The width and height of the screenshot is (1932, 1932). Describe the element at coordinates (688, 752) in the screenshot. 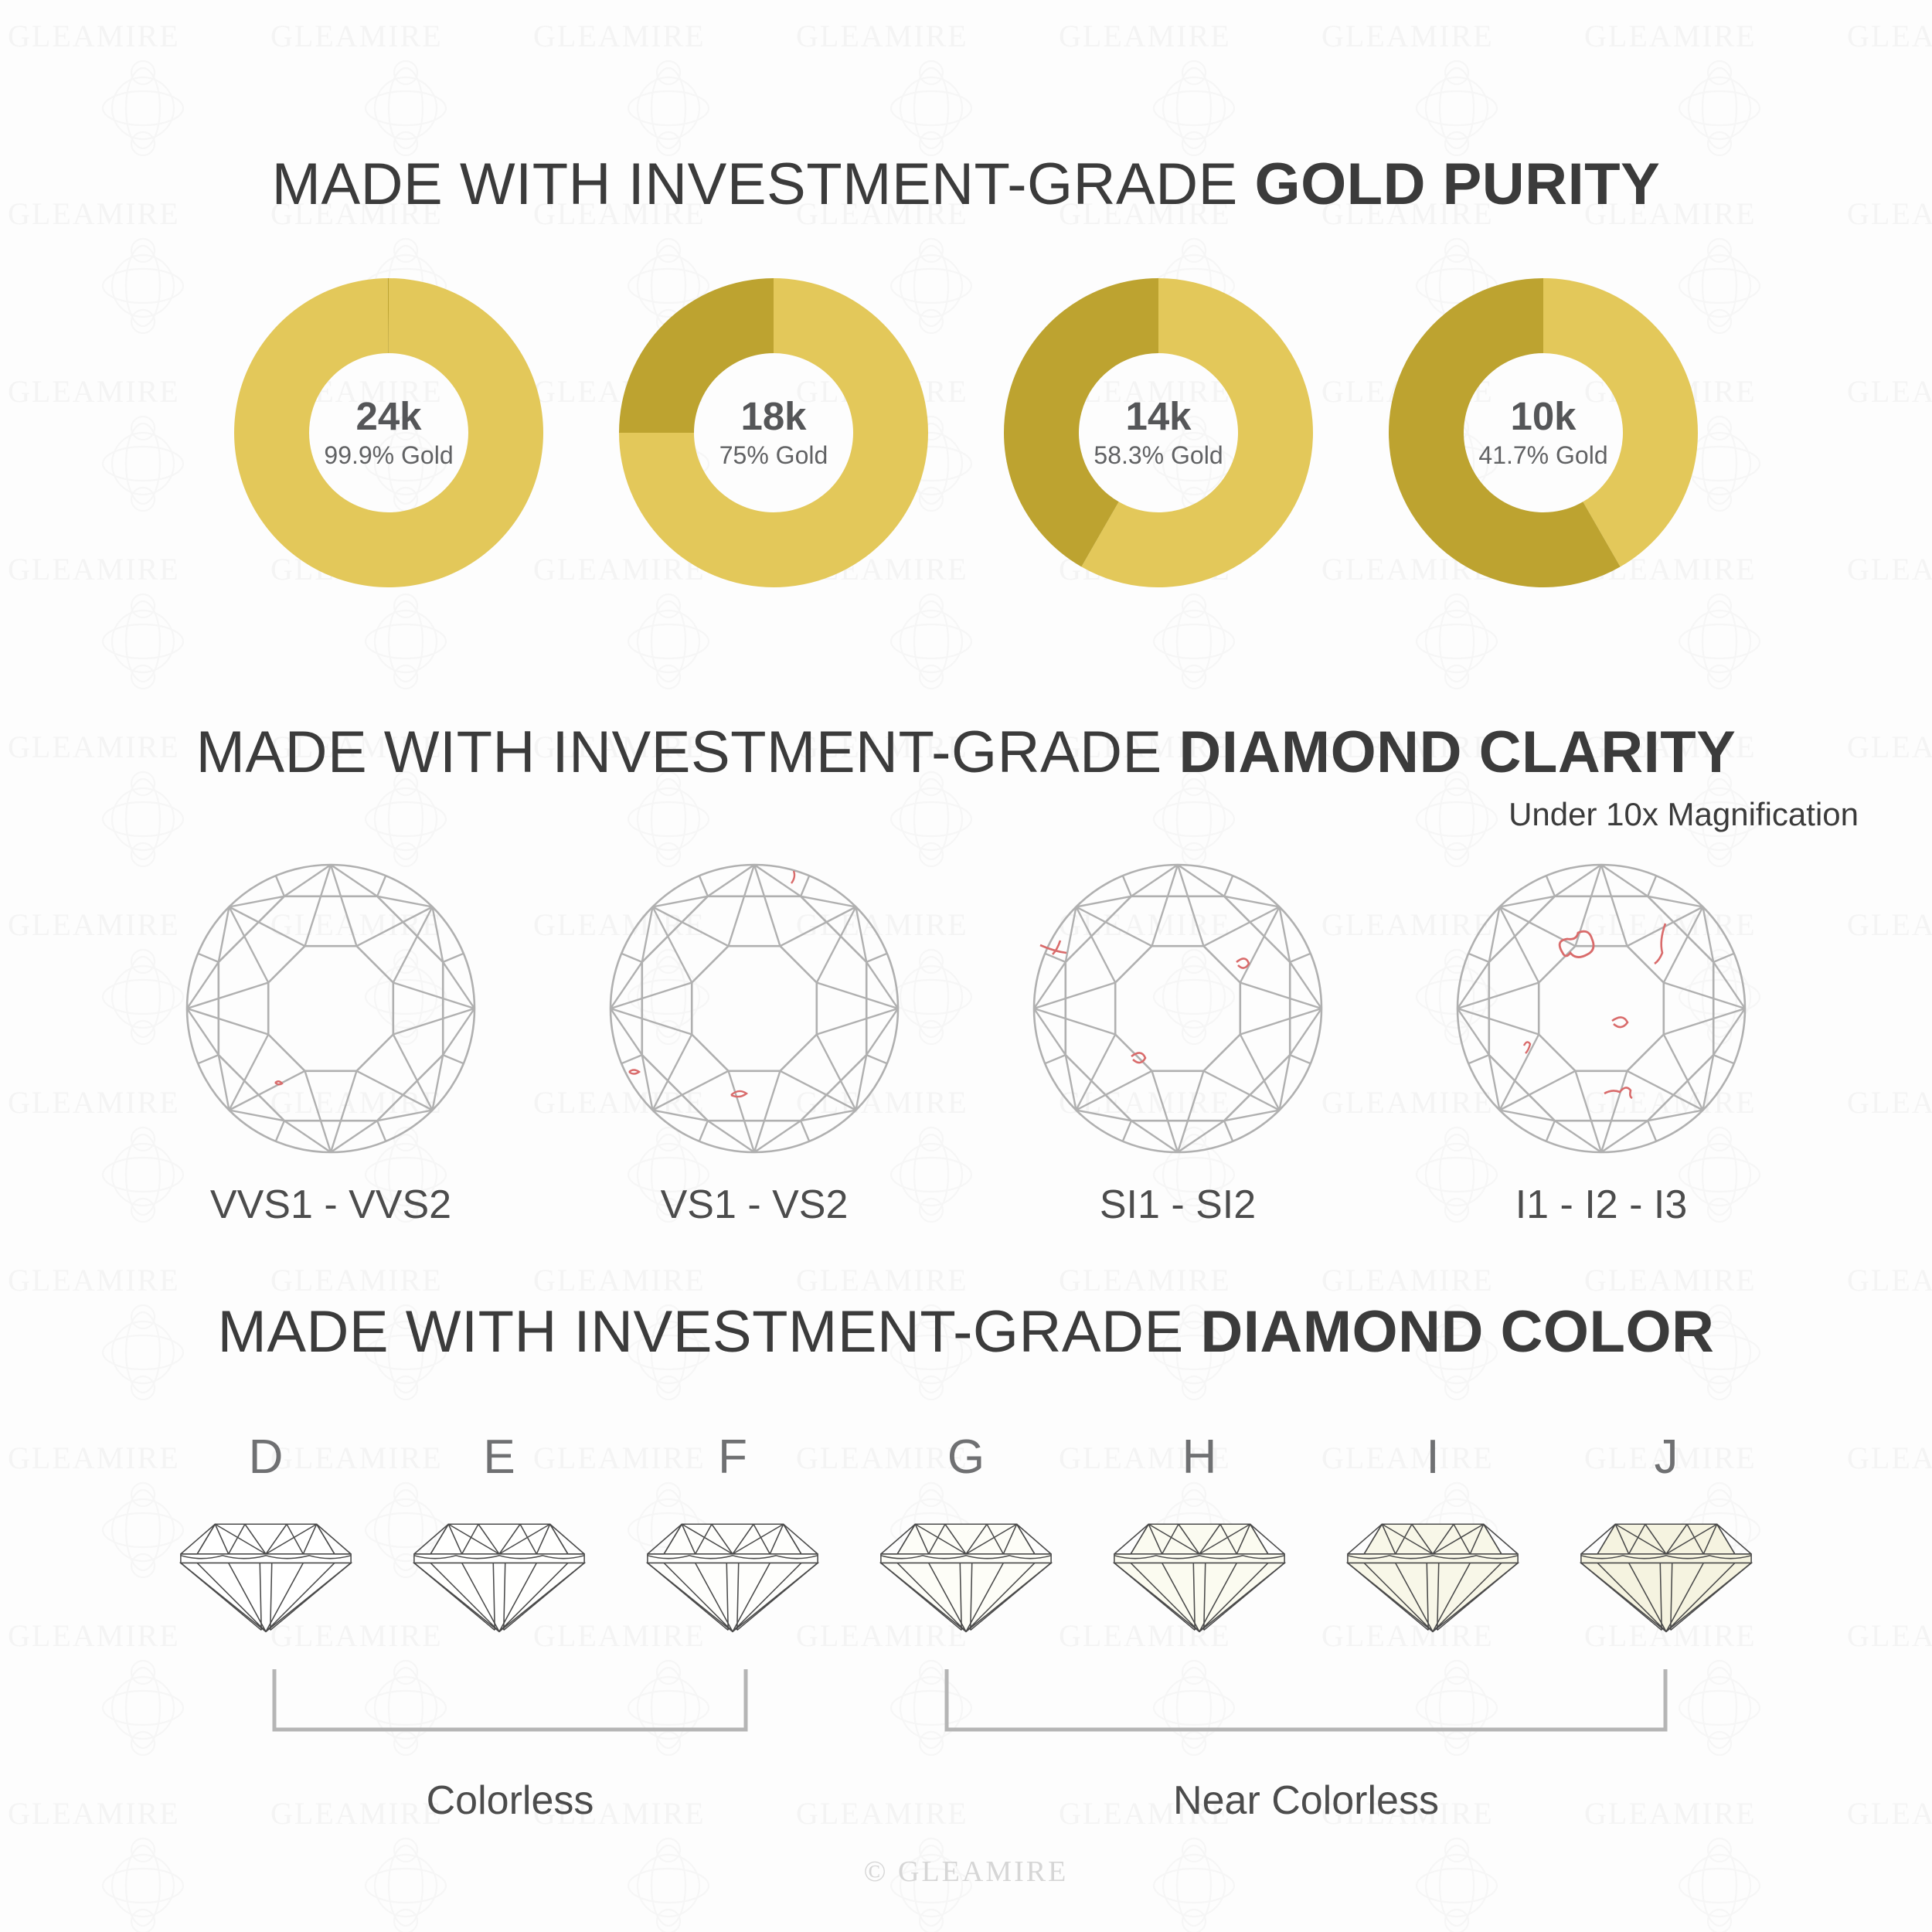

I see `clarity-title-regular: MADE WITH INVESTMENT-GRADE` at that location.